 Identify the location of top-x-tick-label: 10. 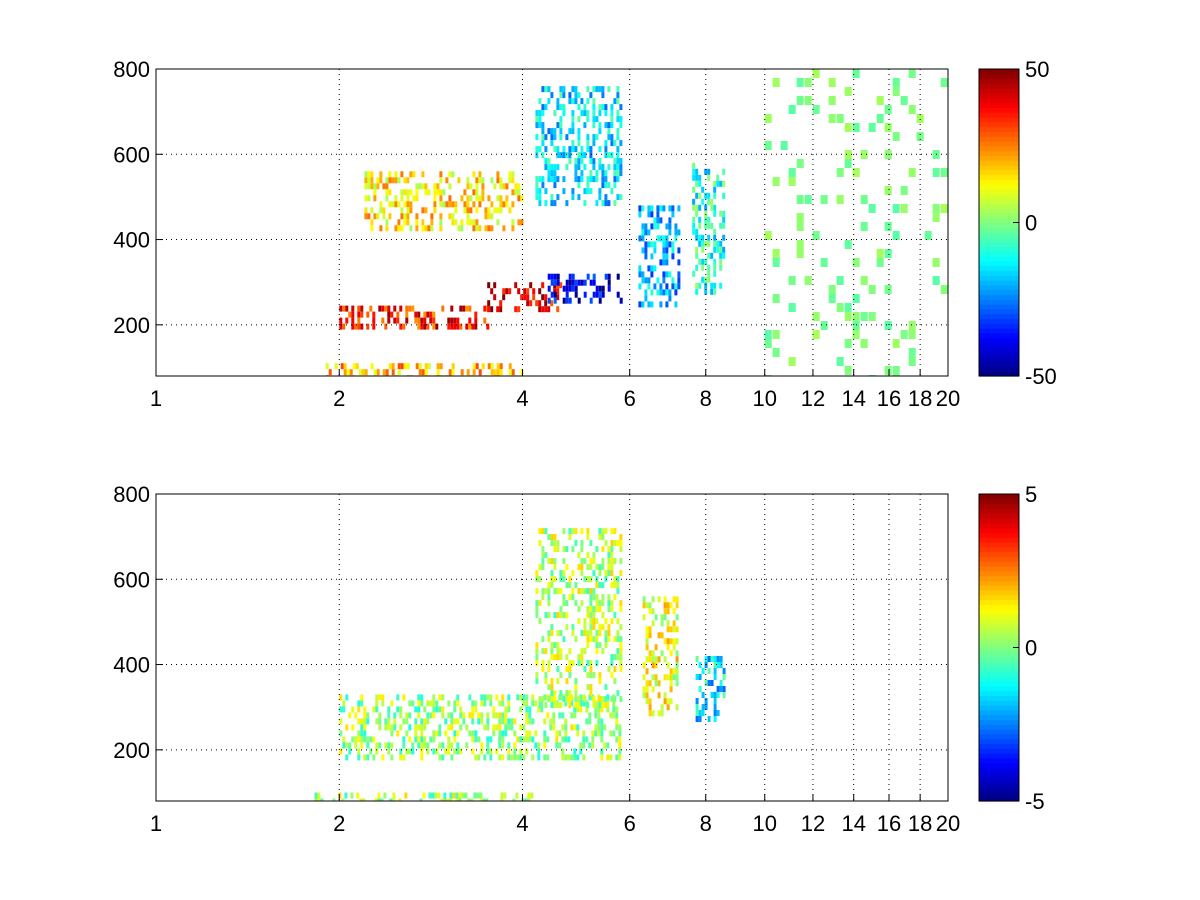
(765, 398).